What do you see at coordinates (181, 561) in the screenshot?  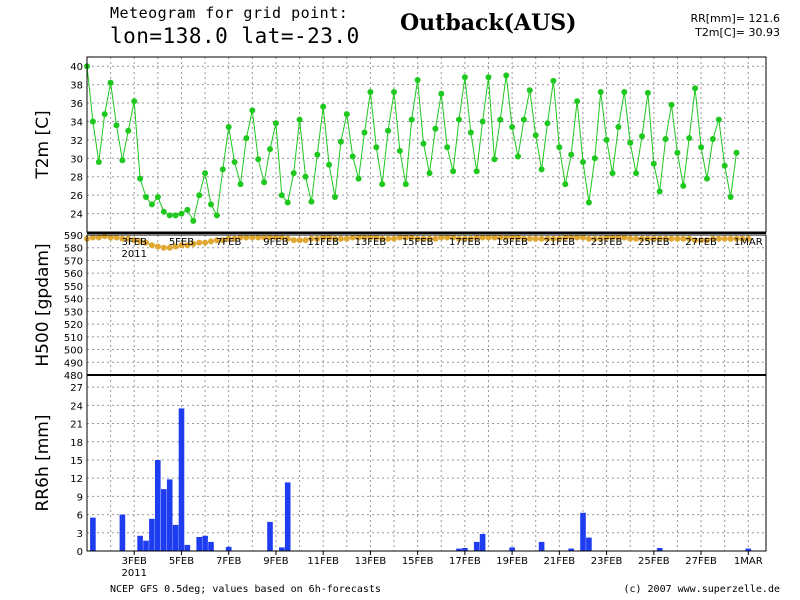 I see `date-label-bottom: 5FEB` at bounding box center [181, 561].